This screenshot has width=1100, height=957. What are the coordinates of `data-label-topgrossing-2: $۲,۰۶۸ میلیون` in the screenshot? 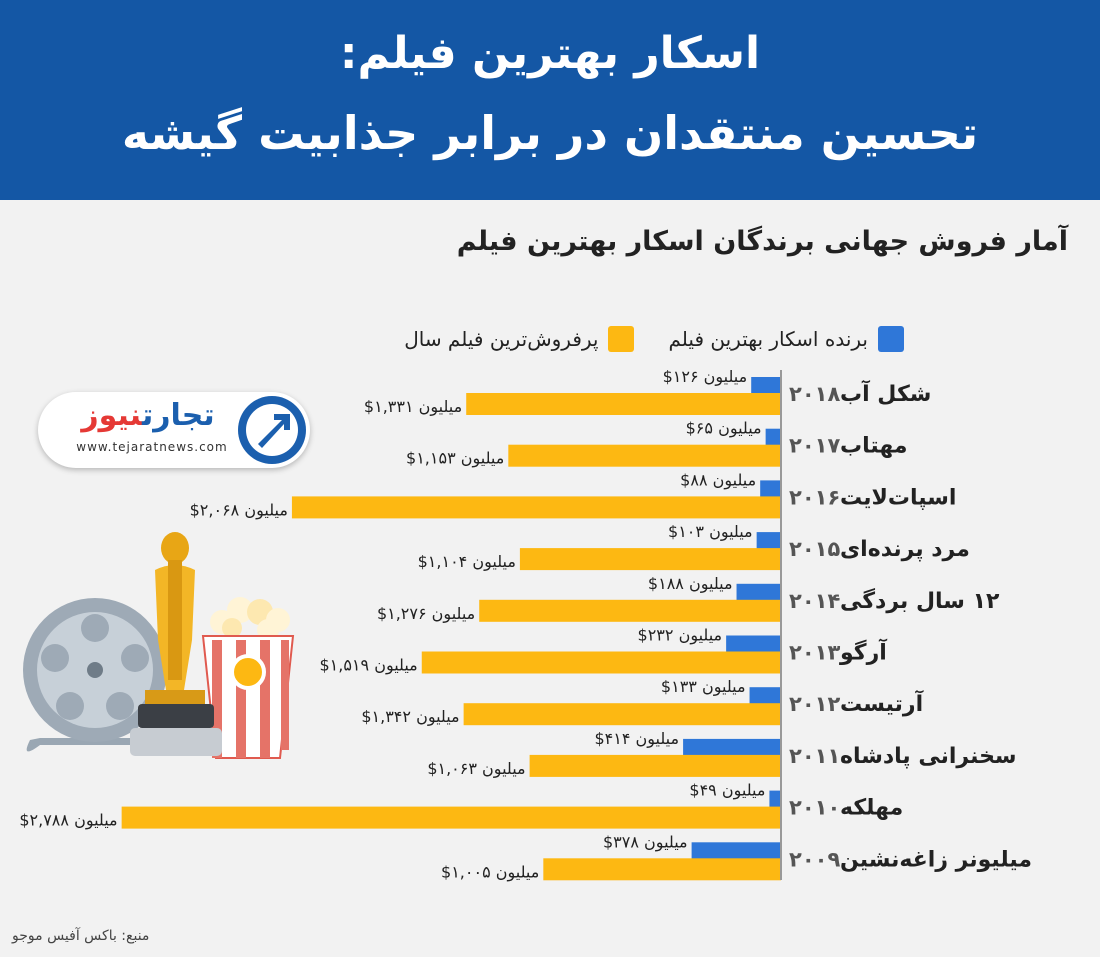 It's located at (239, 510).